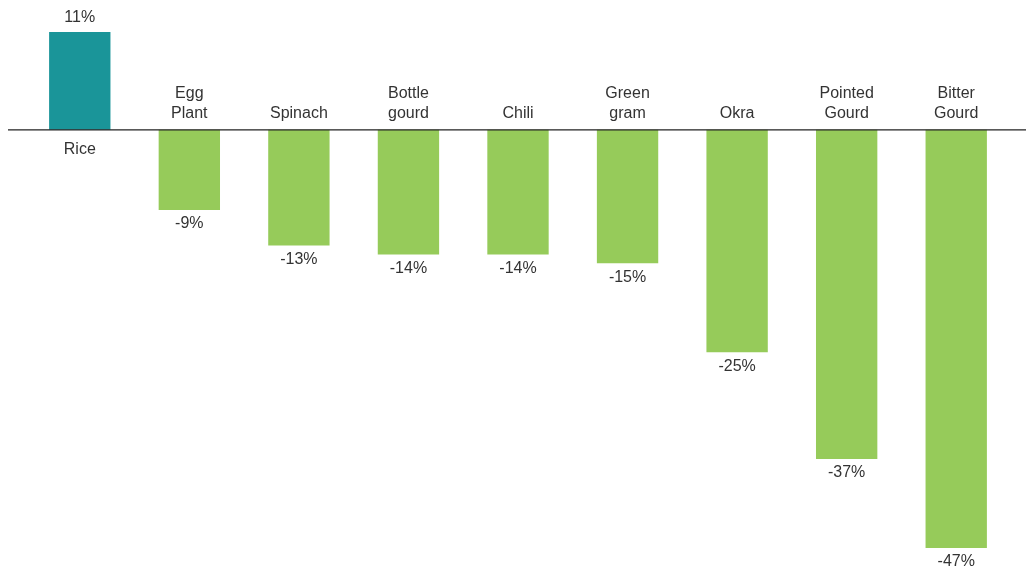 The image size is (1026, 576). What do you see at coordinates (956, 103) in the screenshot?
I see `x-tick-label: Bitter Gourd` at bounding box center [956, 103].